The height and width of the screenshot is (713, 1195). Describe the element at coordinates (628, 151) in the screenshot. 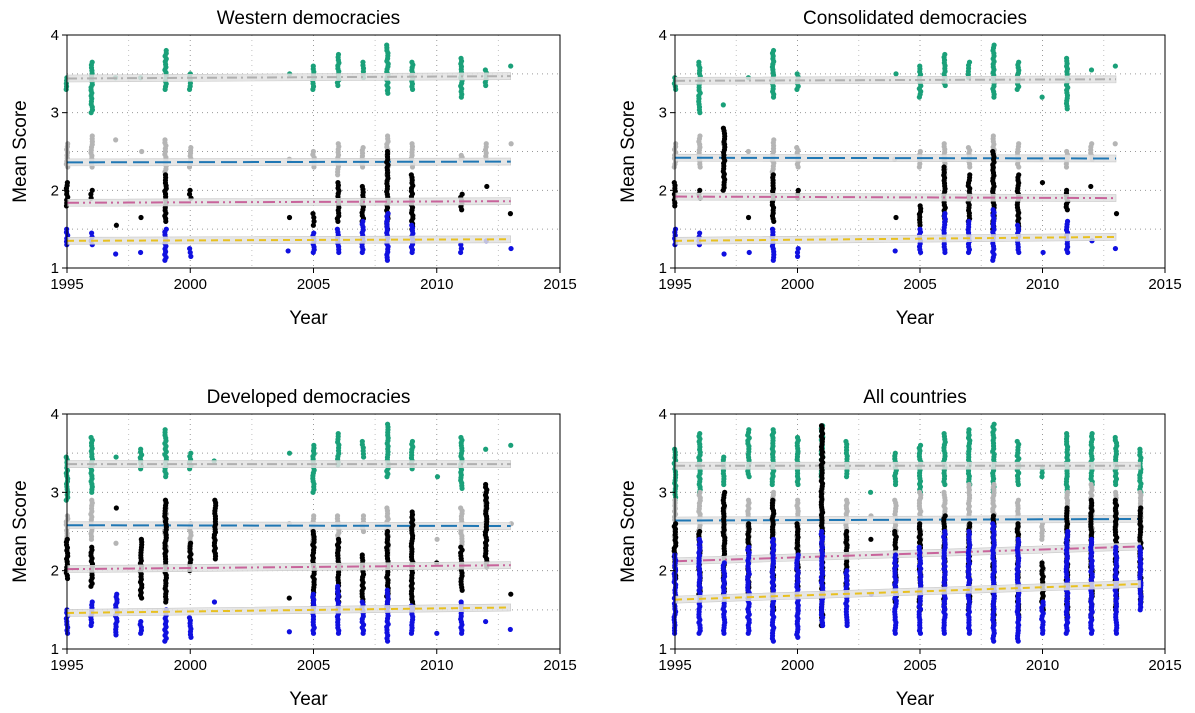

I see `y-axis-label: Mean Score` at that location.